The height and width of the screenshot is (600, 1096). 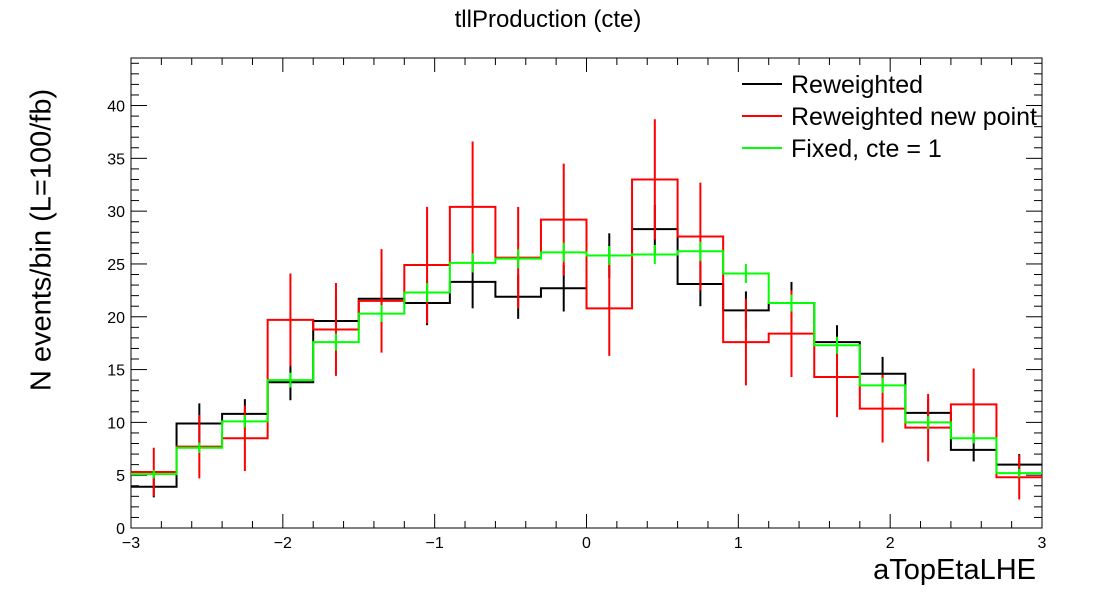 What do you see at coordinates (116, 107) in the screenshot?
I see `y-tick-label: 40` at bounding box center [116, 107].